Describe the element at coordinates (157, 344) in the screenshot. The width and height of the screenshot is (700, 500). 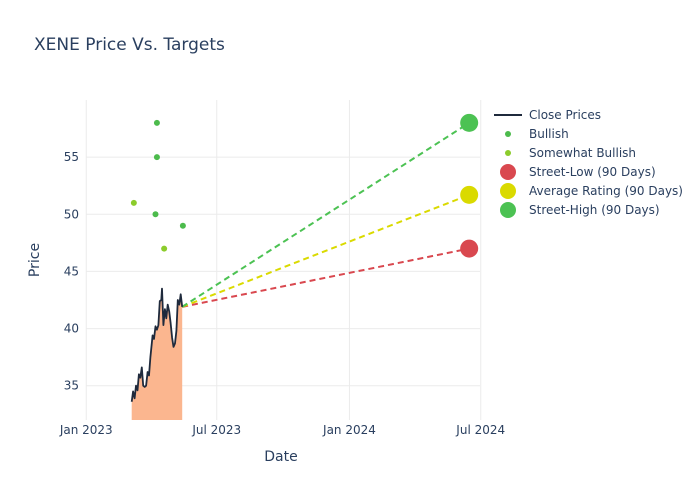
I see `close-price-line` at that location.